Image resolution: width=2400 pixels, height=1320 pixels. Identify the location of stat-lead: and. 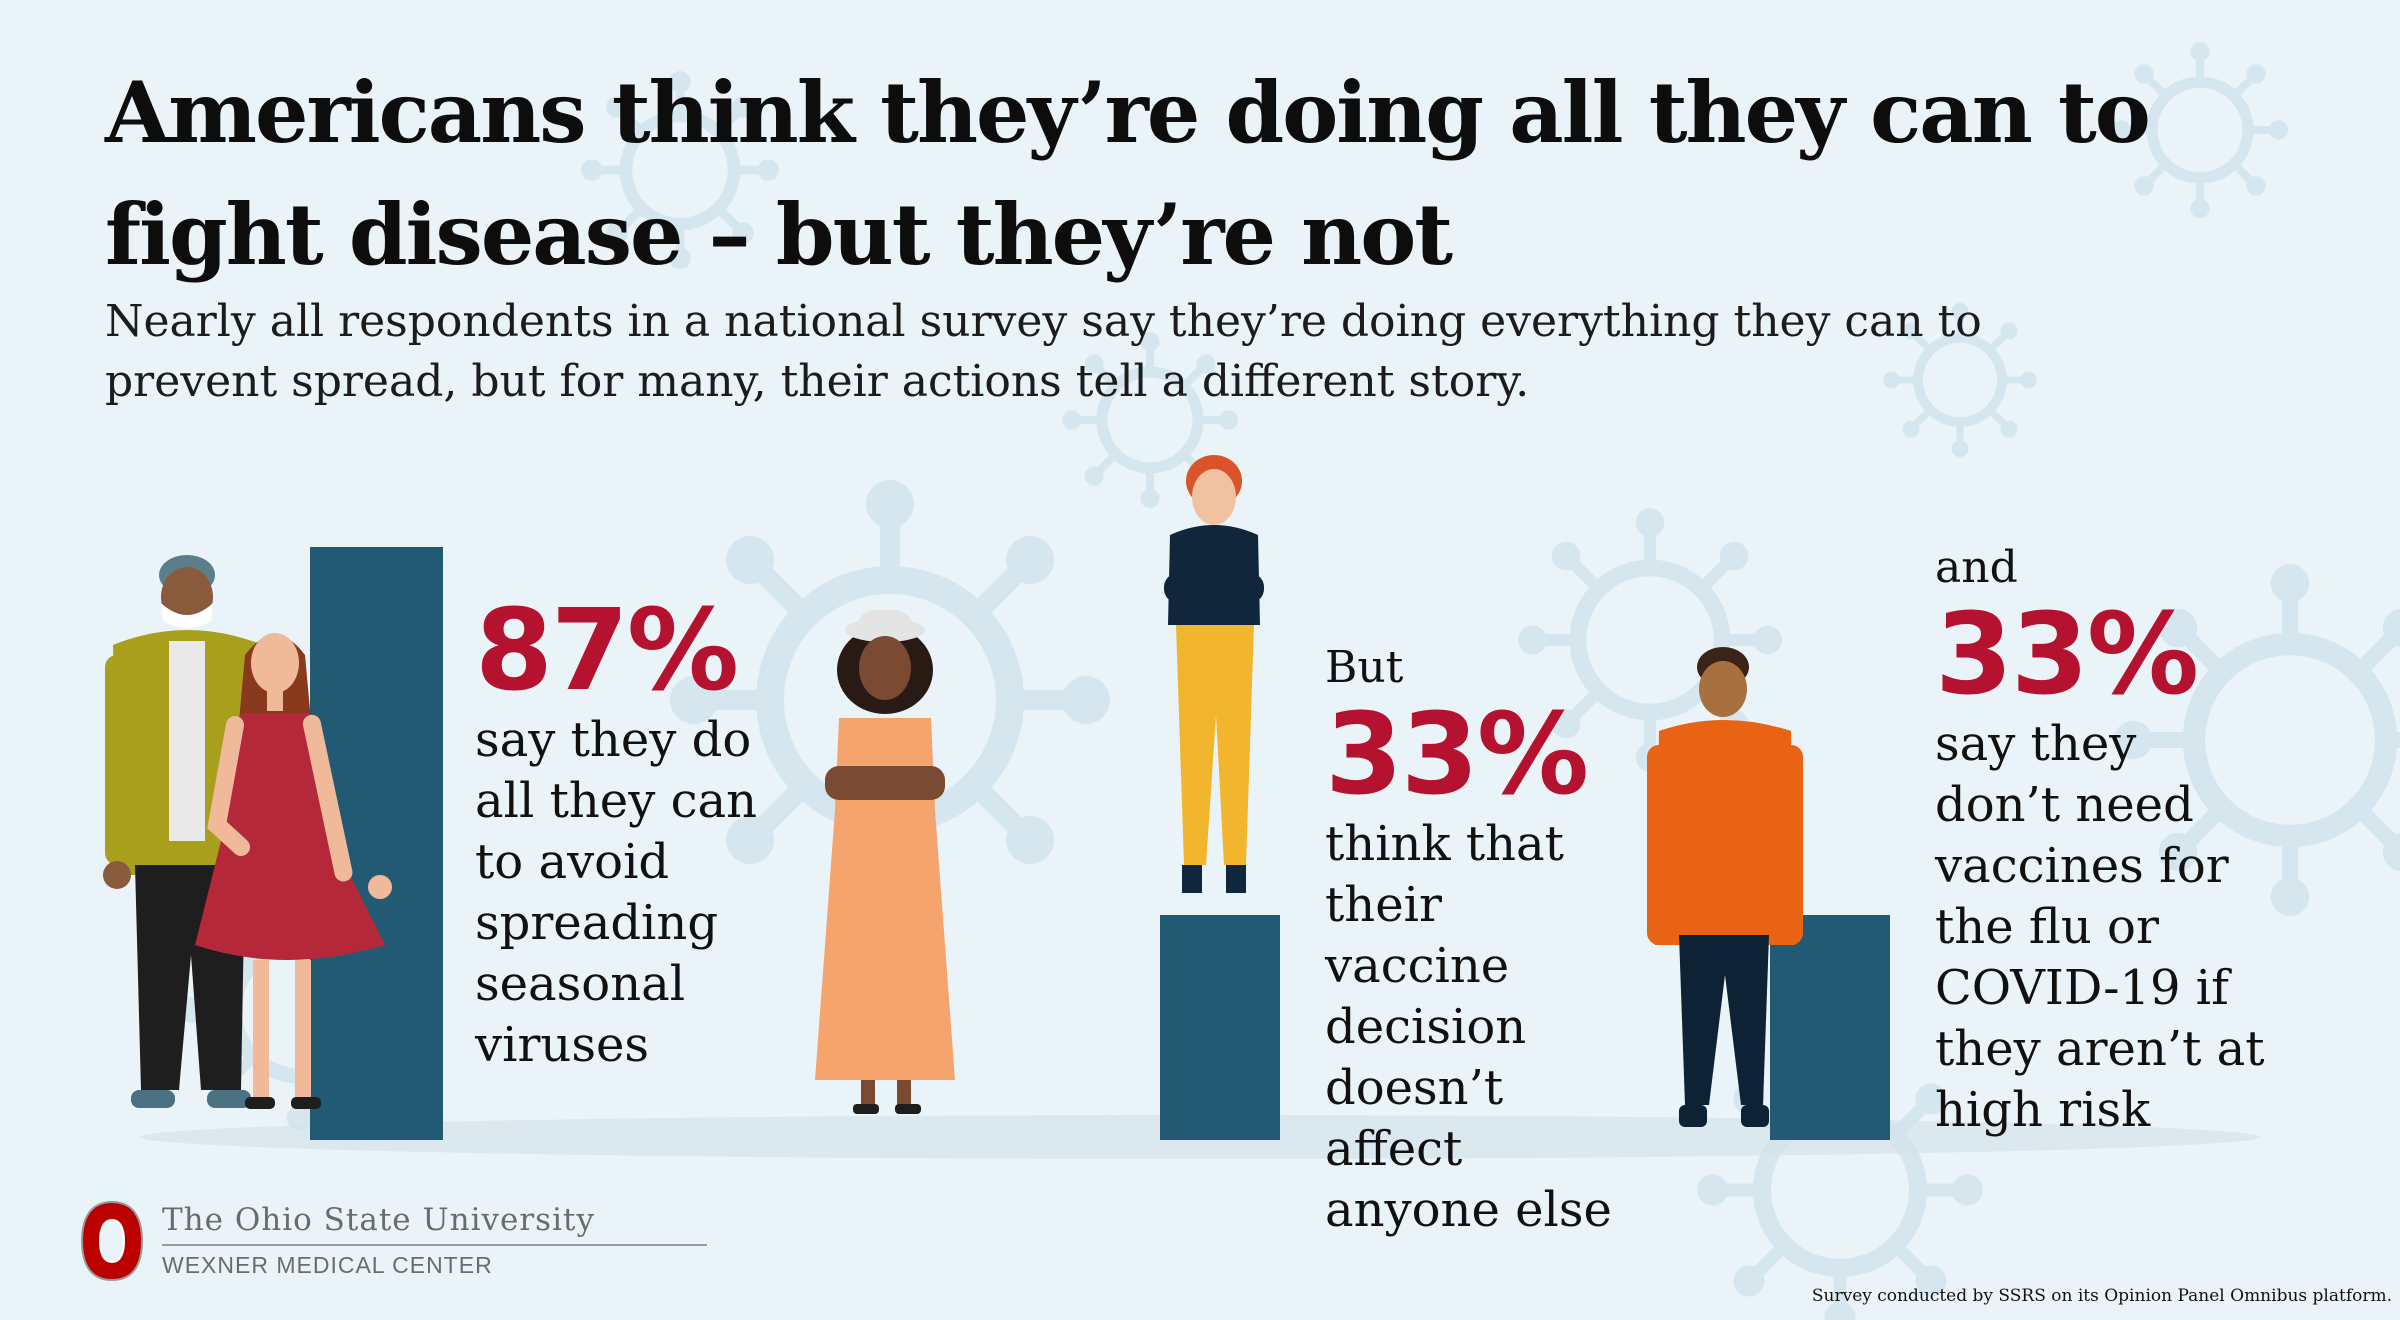
(1976, 567).